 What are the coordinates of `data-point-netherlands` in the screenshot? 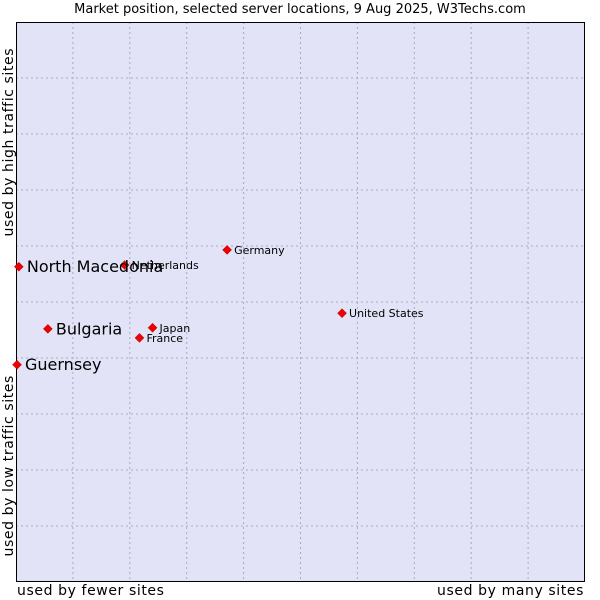 It's located at (124, 265).